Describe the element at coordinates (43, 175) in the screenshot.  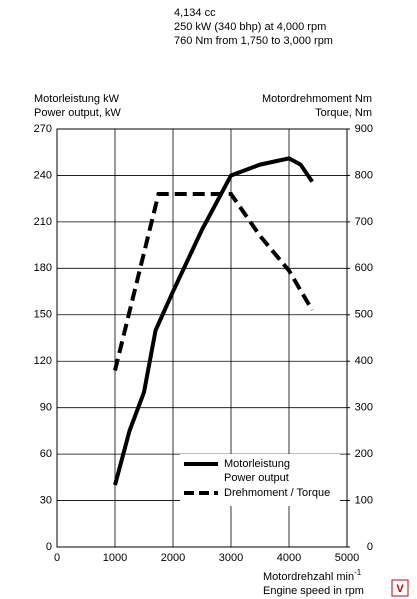
I see `y-tick-label: 240` at that location.